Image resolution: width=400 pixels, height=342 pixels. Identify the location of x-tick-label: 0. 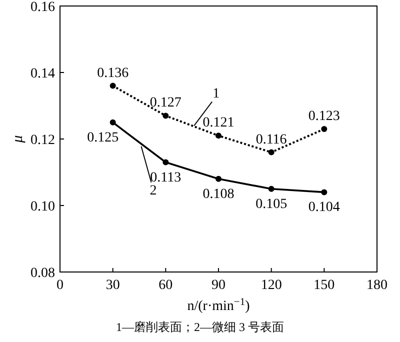
(60, 285).